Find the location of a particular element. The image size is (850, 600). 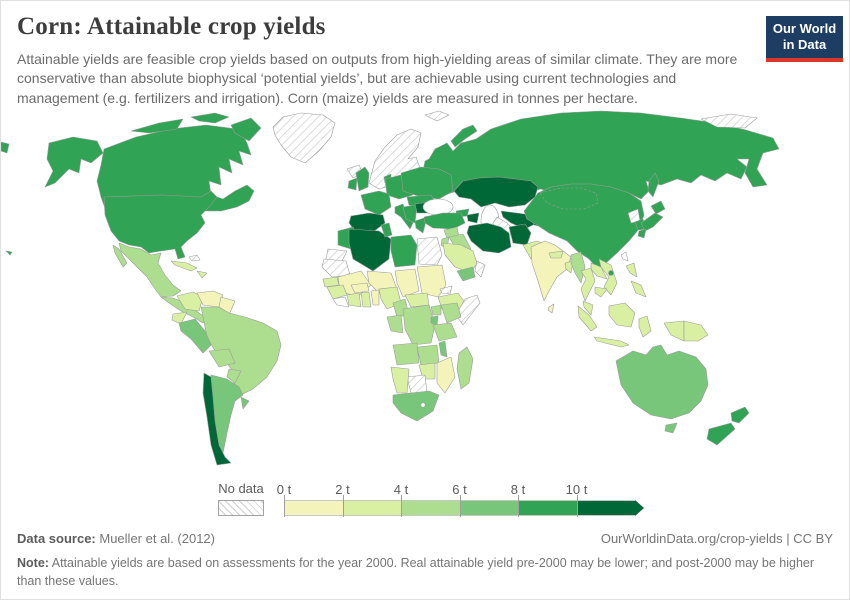

country-china-hainan is located at coordinates (611, 273).